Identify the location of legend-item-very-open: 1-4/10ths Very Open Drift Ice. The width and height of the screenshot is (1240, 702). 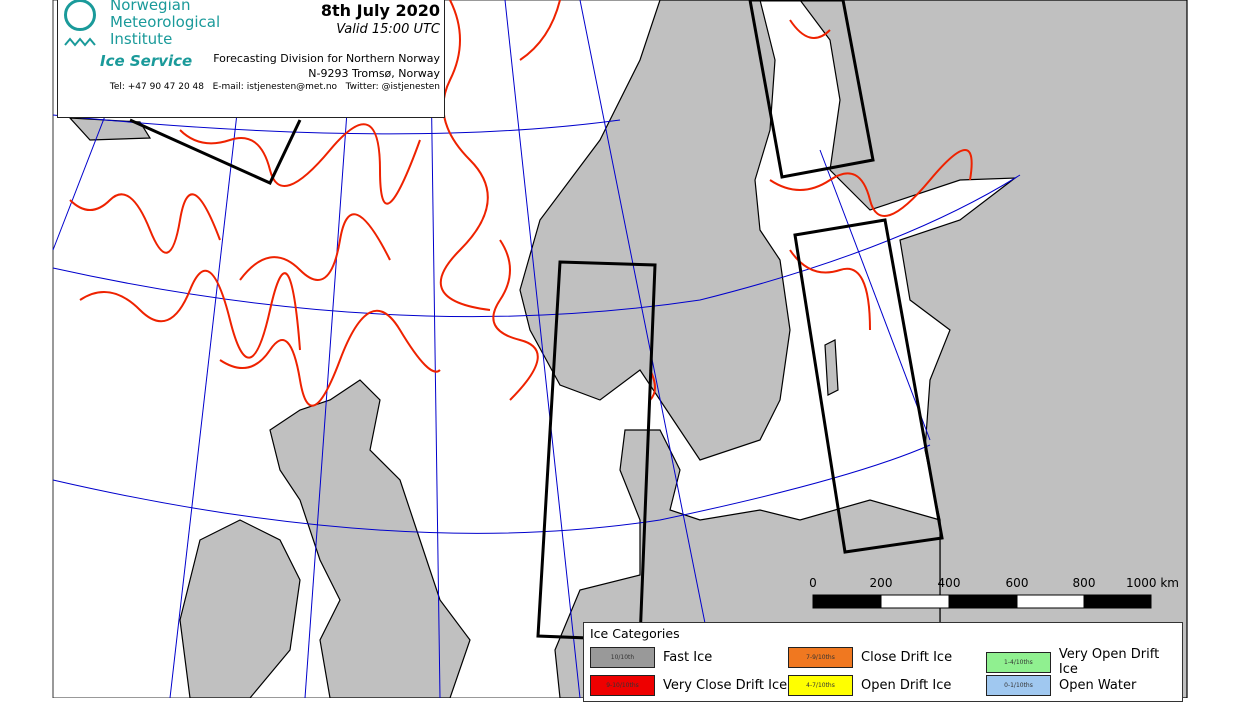
(1084, 662).